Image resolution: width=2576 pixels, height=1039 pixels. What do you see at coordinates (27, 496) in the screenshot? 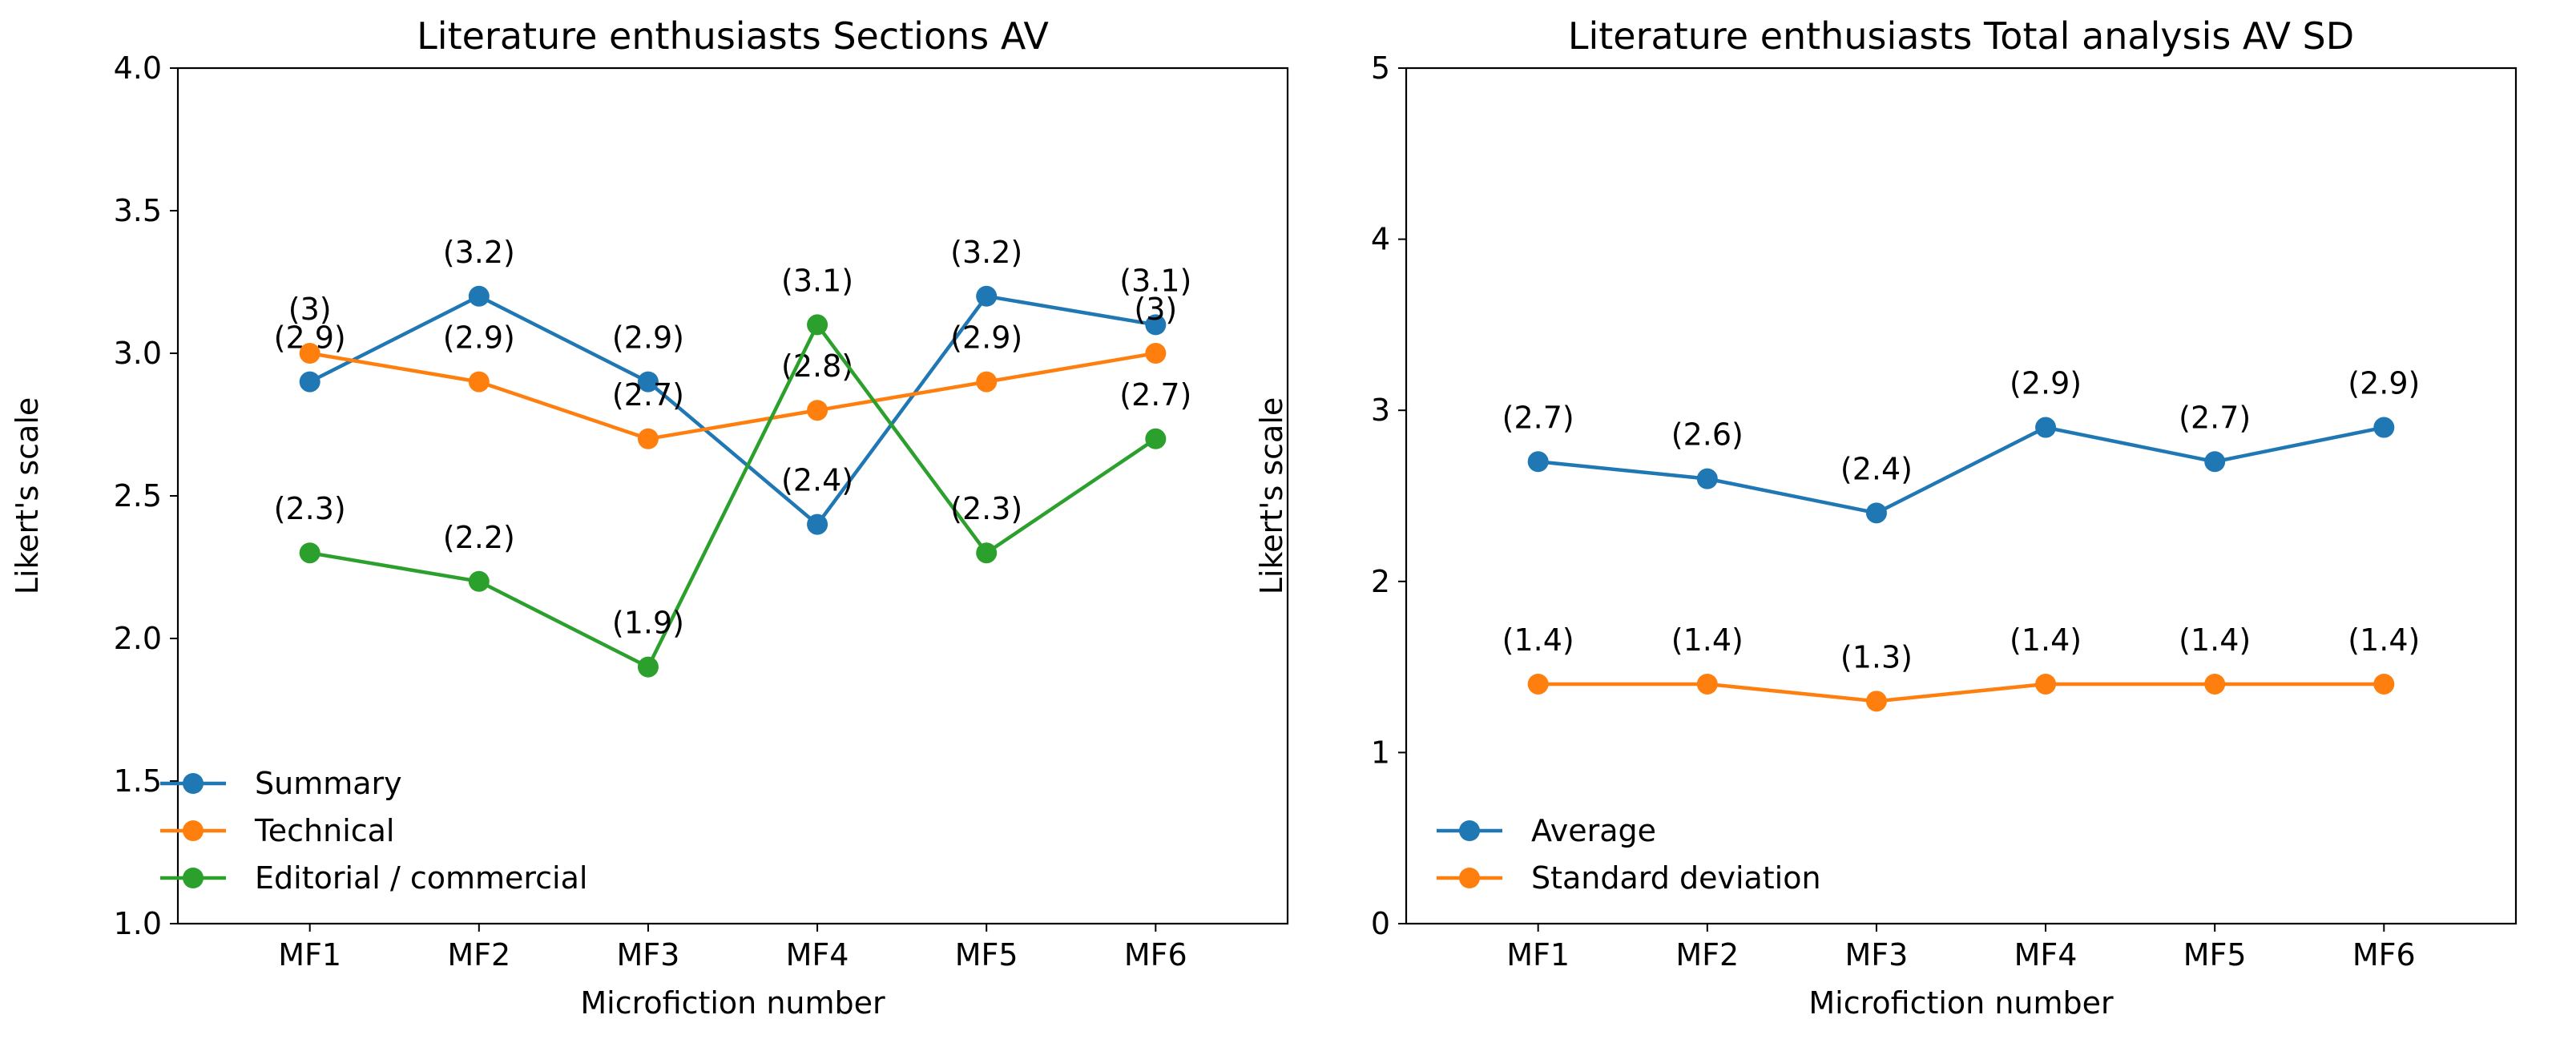
I see `y-axis-label: Likert's scale` at bounding box center [27, 496].